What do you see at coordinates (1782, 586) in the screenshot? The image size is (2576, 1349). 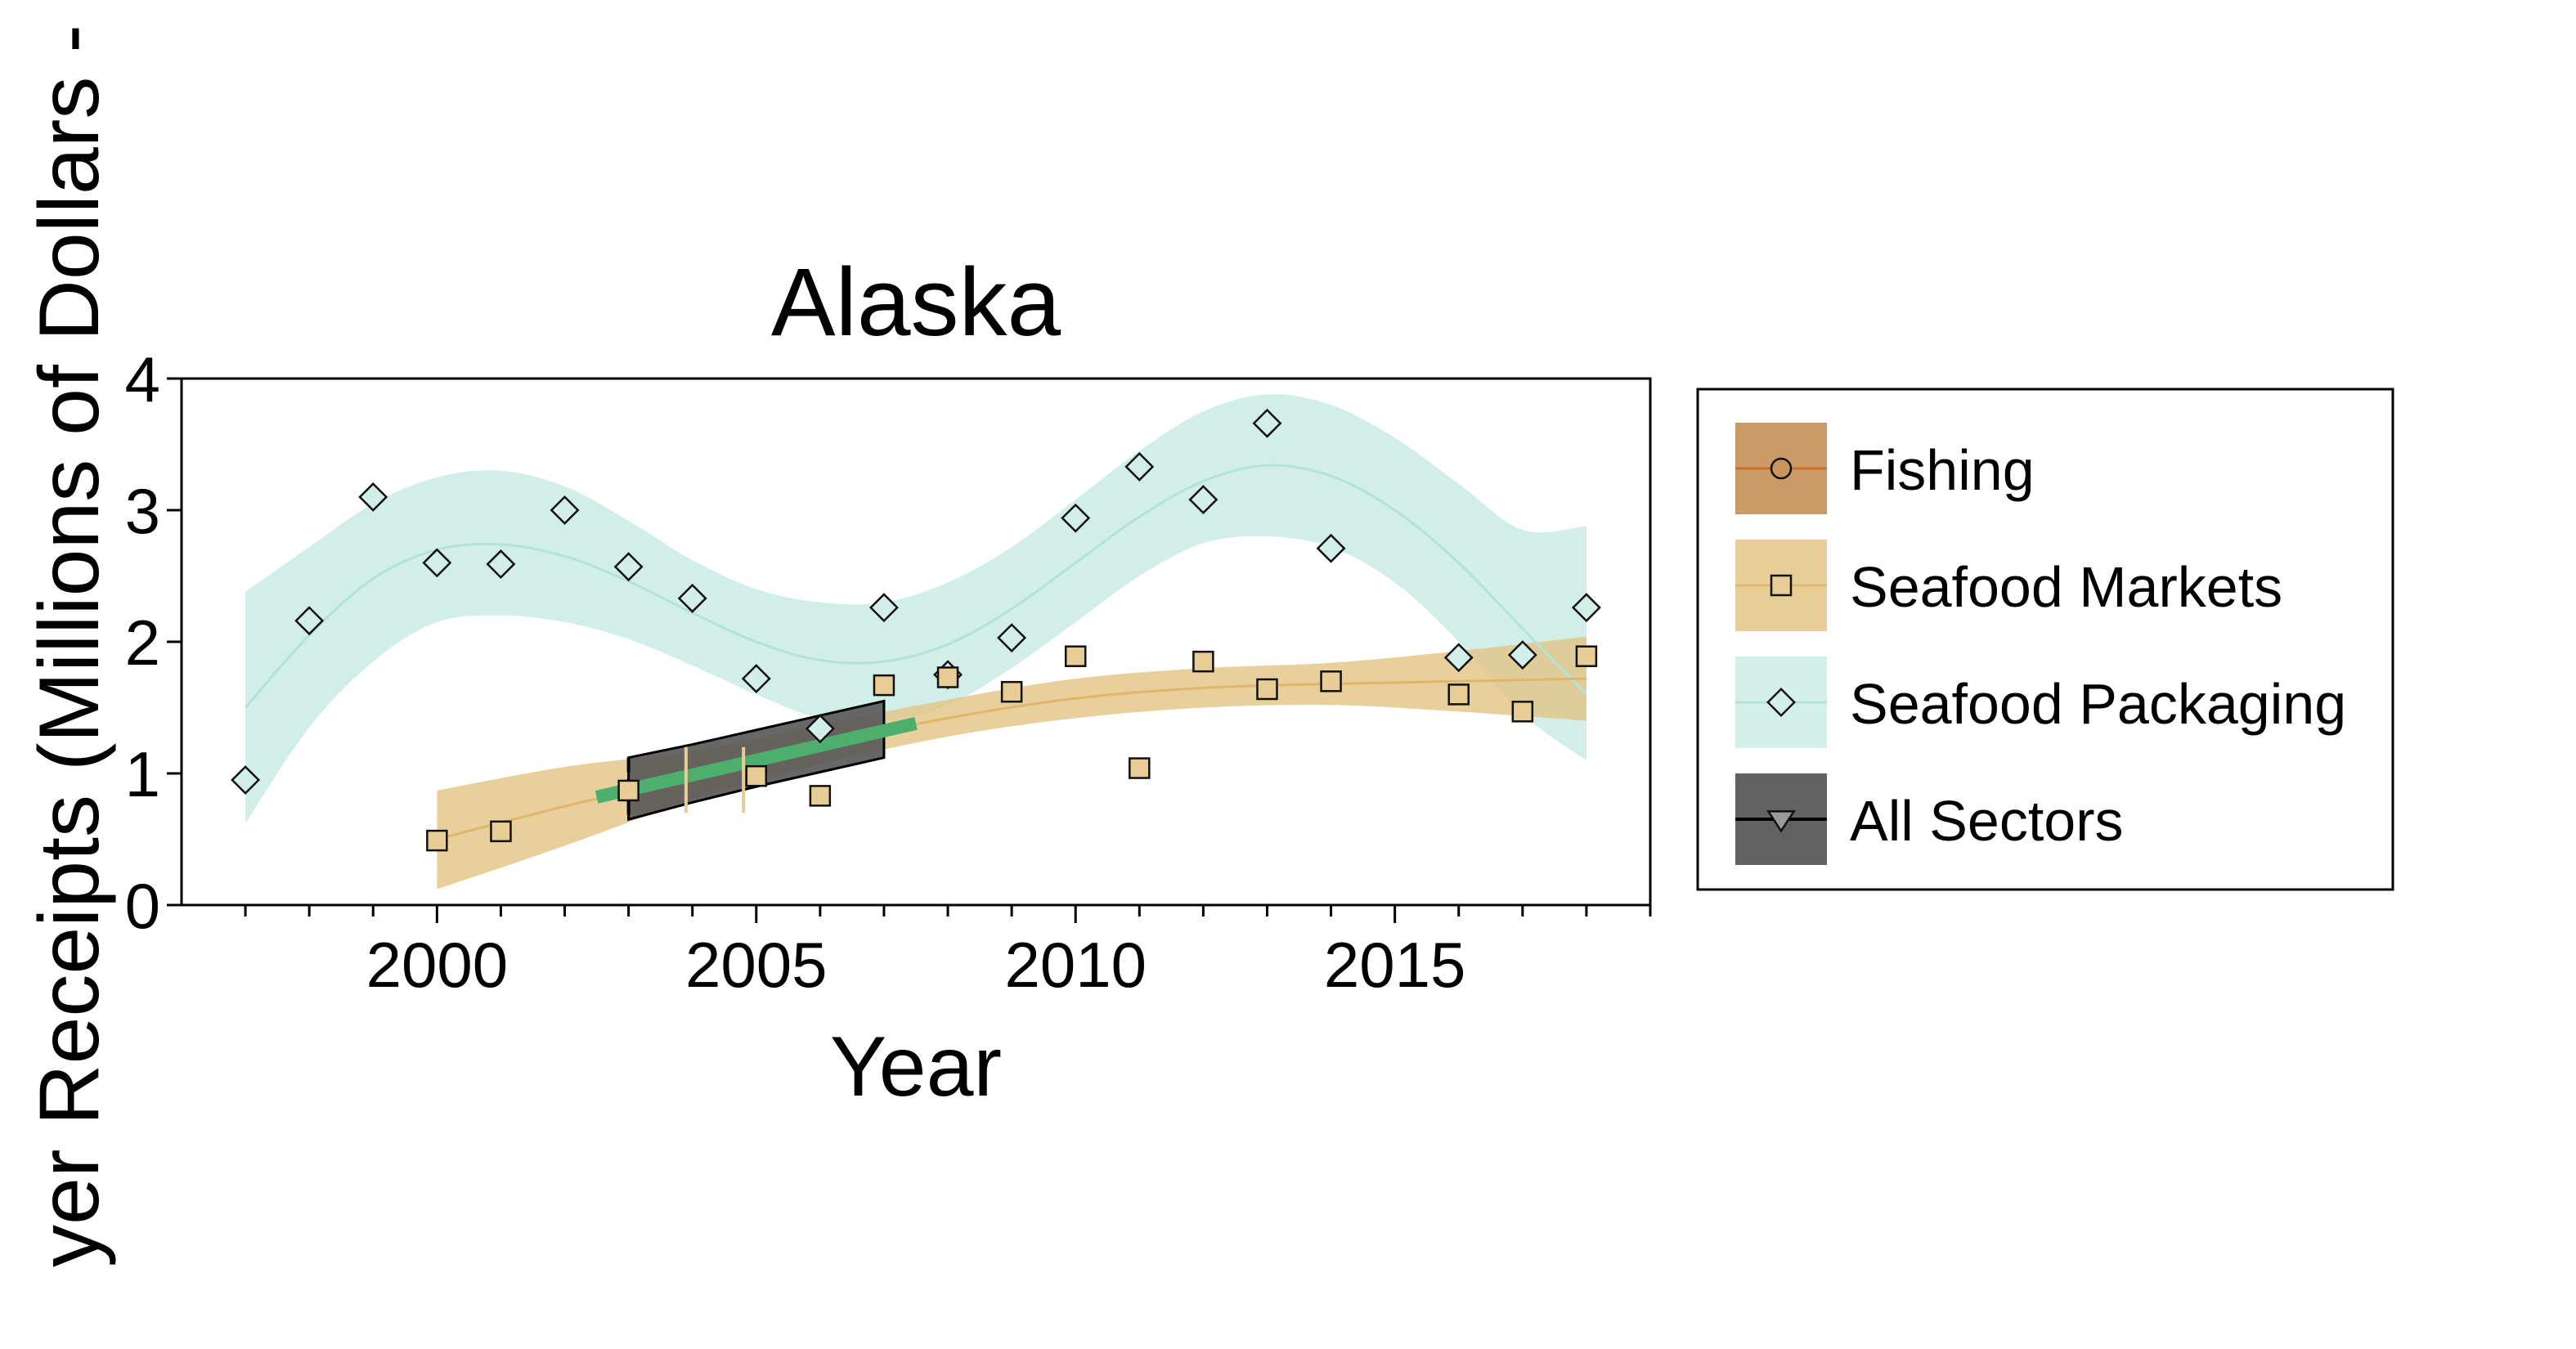 I see `legend-marker-seafood-markets` at bounding box center [1782, 586].